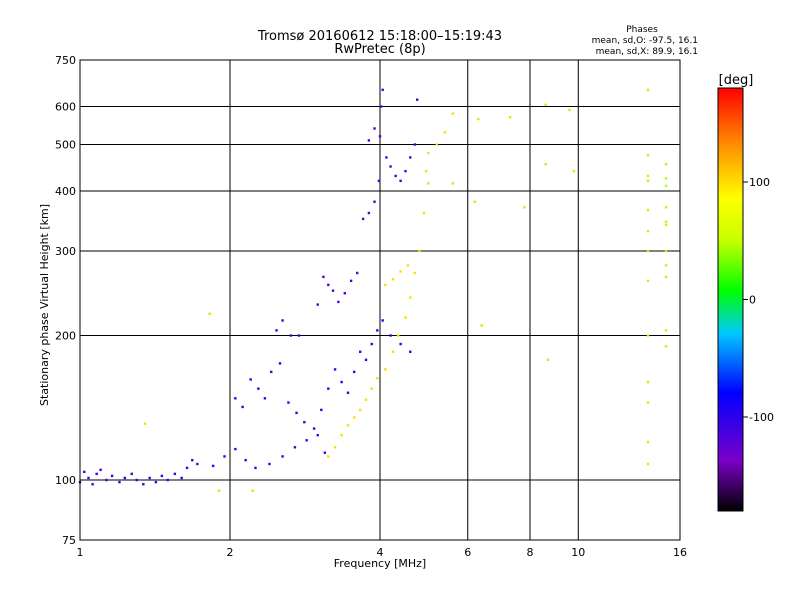 This screenshot has height=600, width=800. What do you see at coordinates (65, 251) in the screenshot?
I see `y-tick-label: 300` at bounding box center [65, 251].